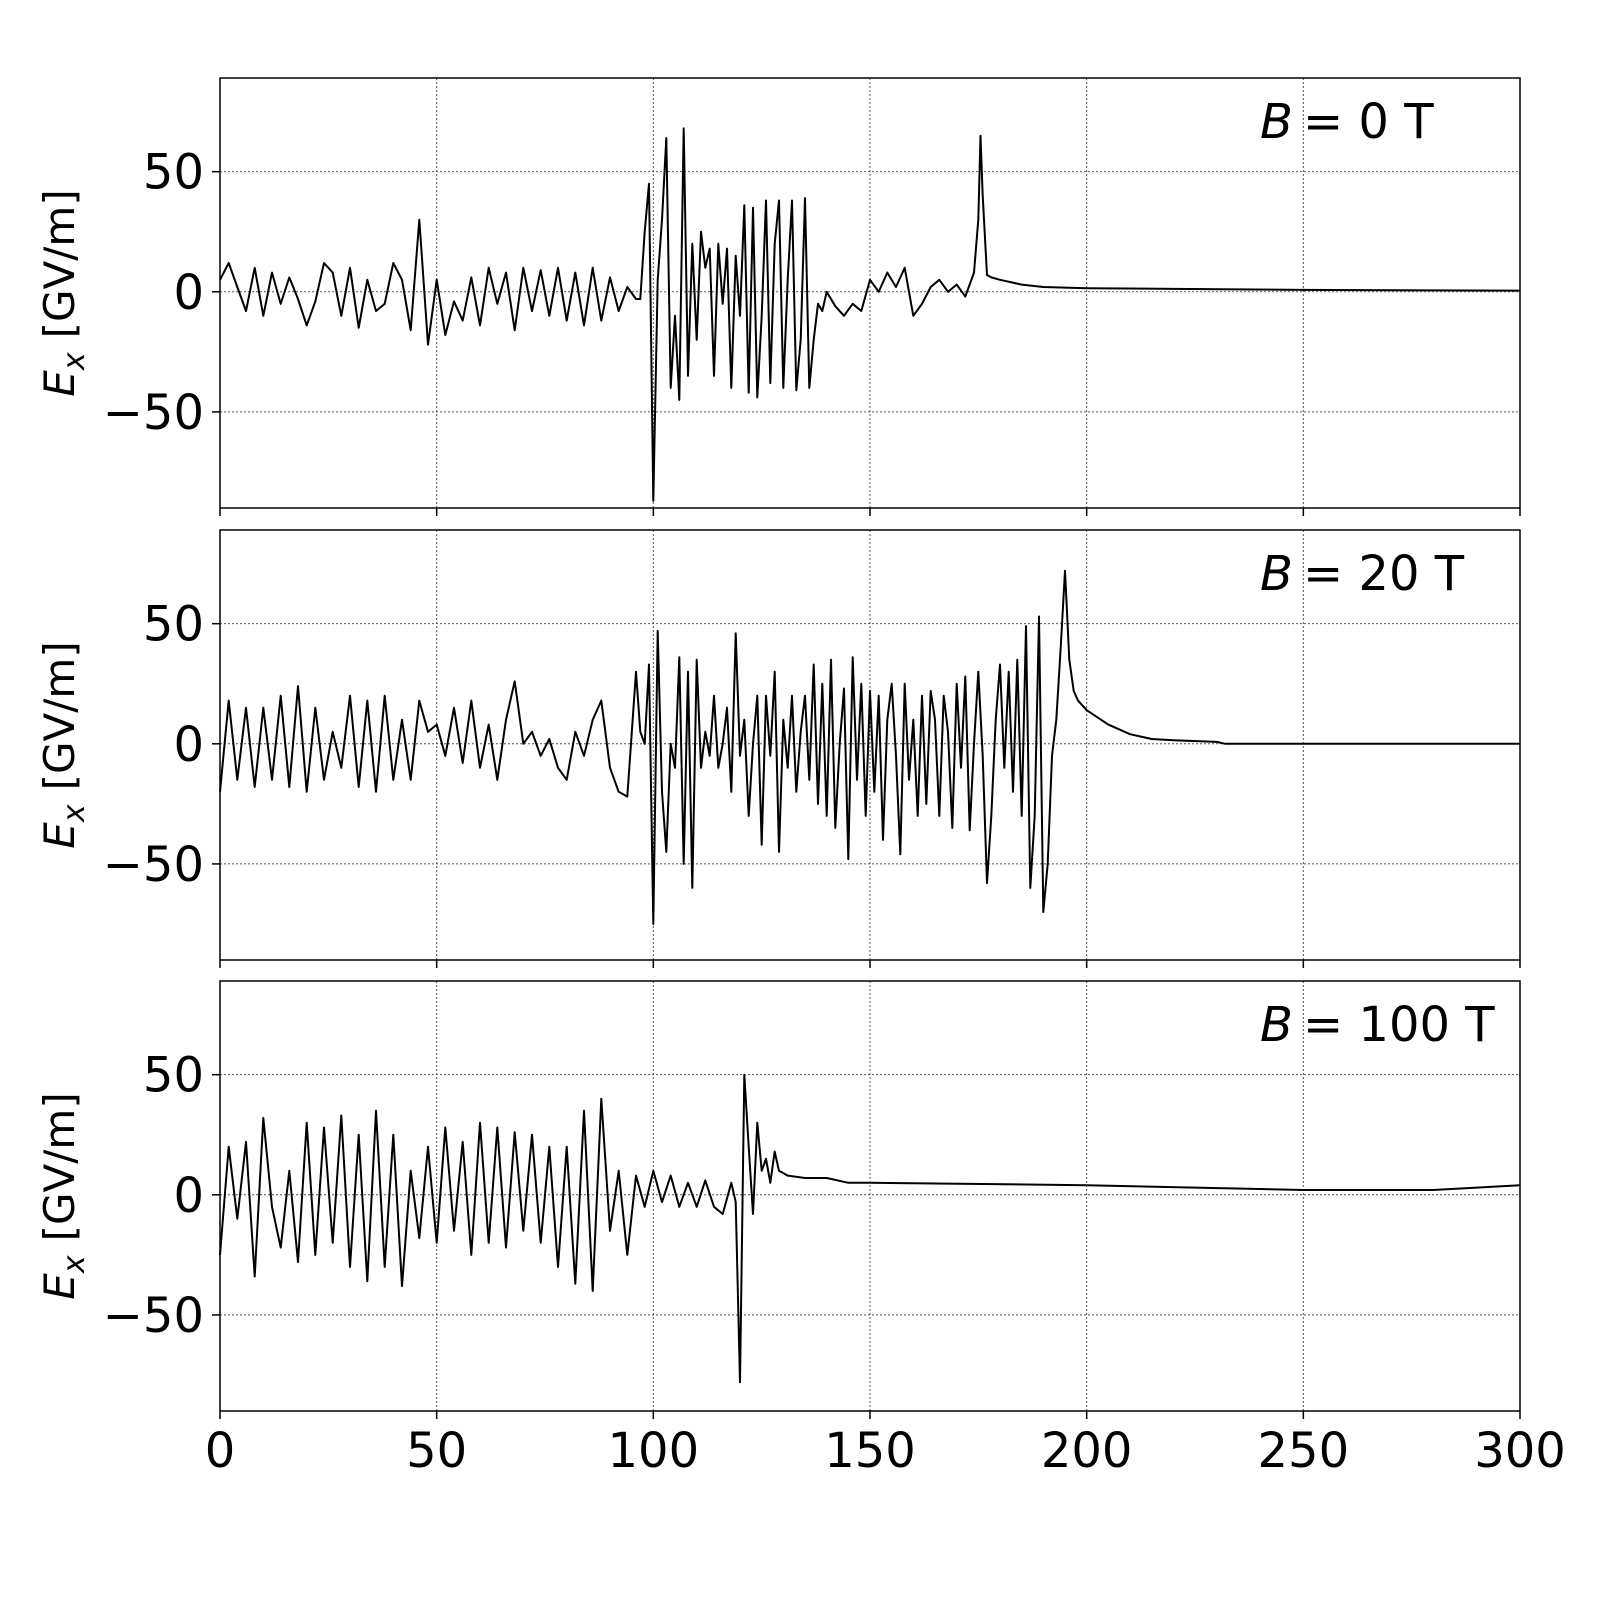 The height and width of the screenshot is (1600, 1600). Describe the element at coordinates (1520, 1451) in the screenshot. I see `x-tick-label: 300` at that location.